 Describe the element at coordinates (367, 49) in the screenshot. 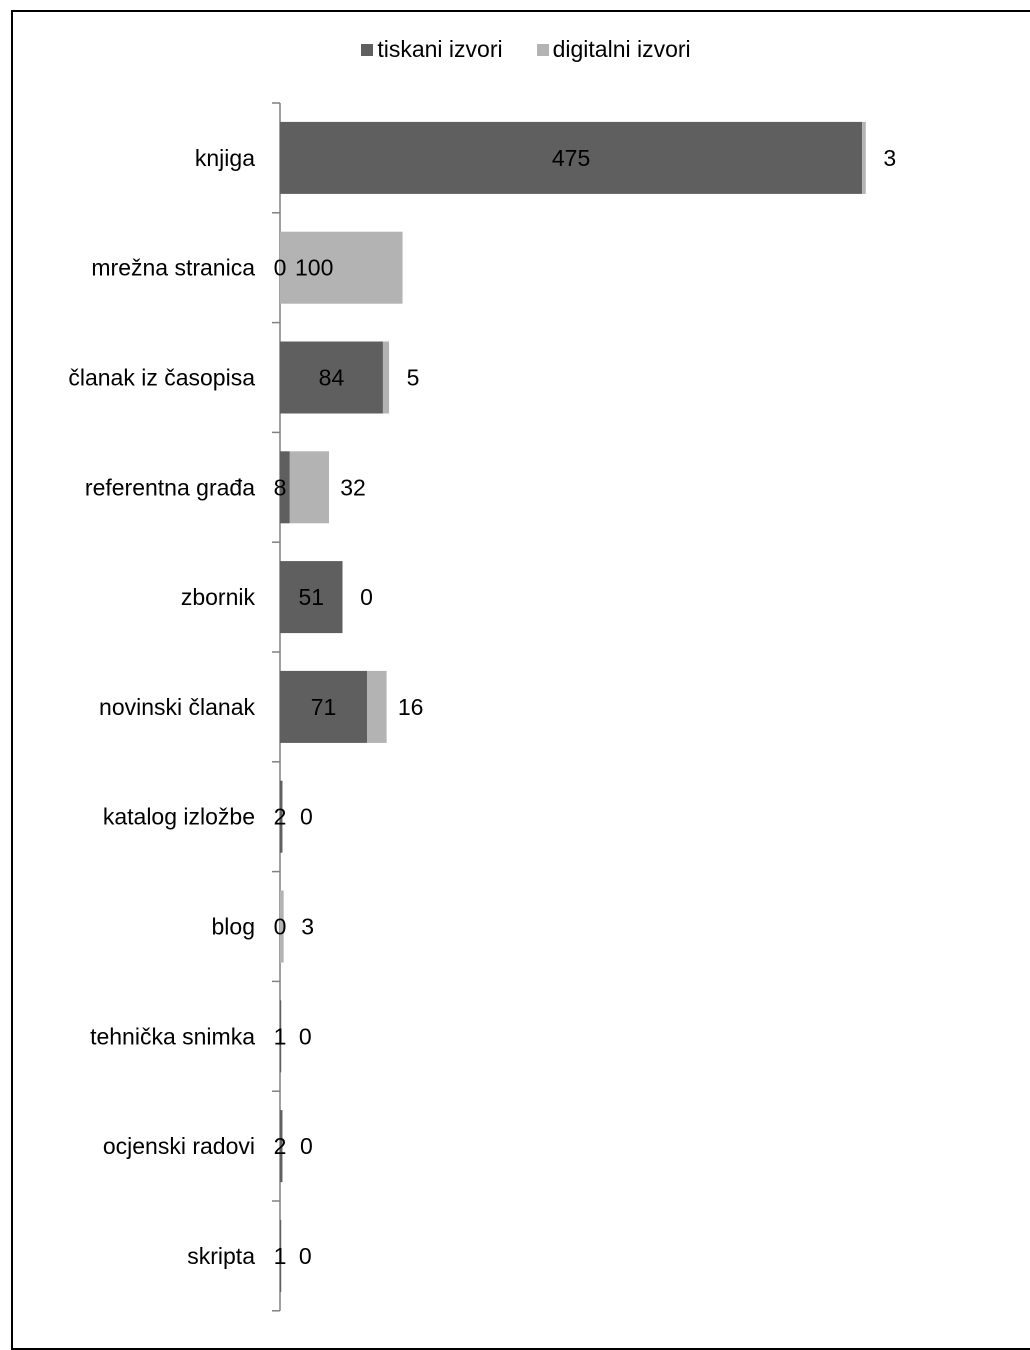

I see `legend-swatch-print` at that location.